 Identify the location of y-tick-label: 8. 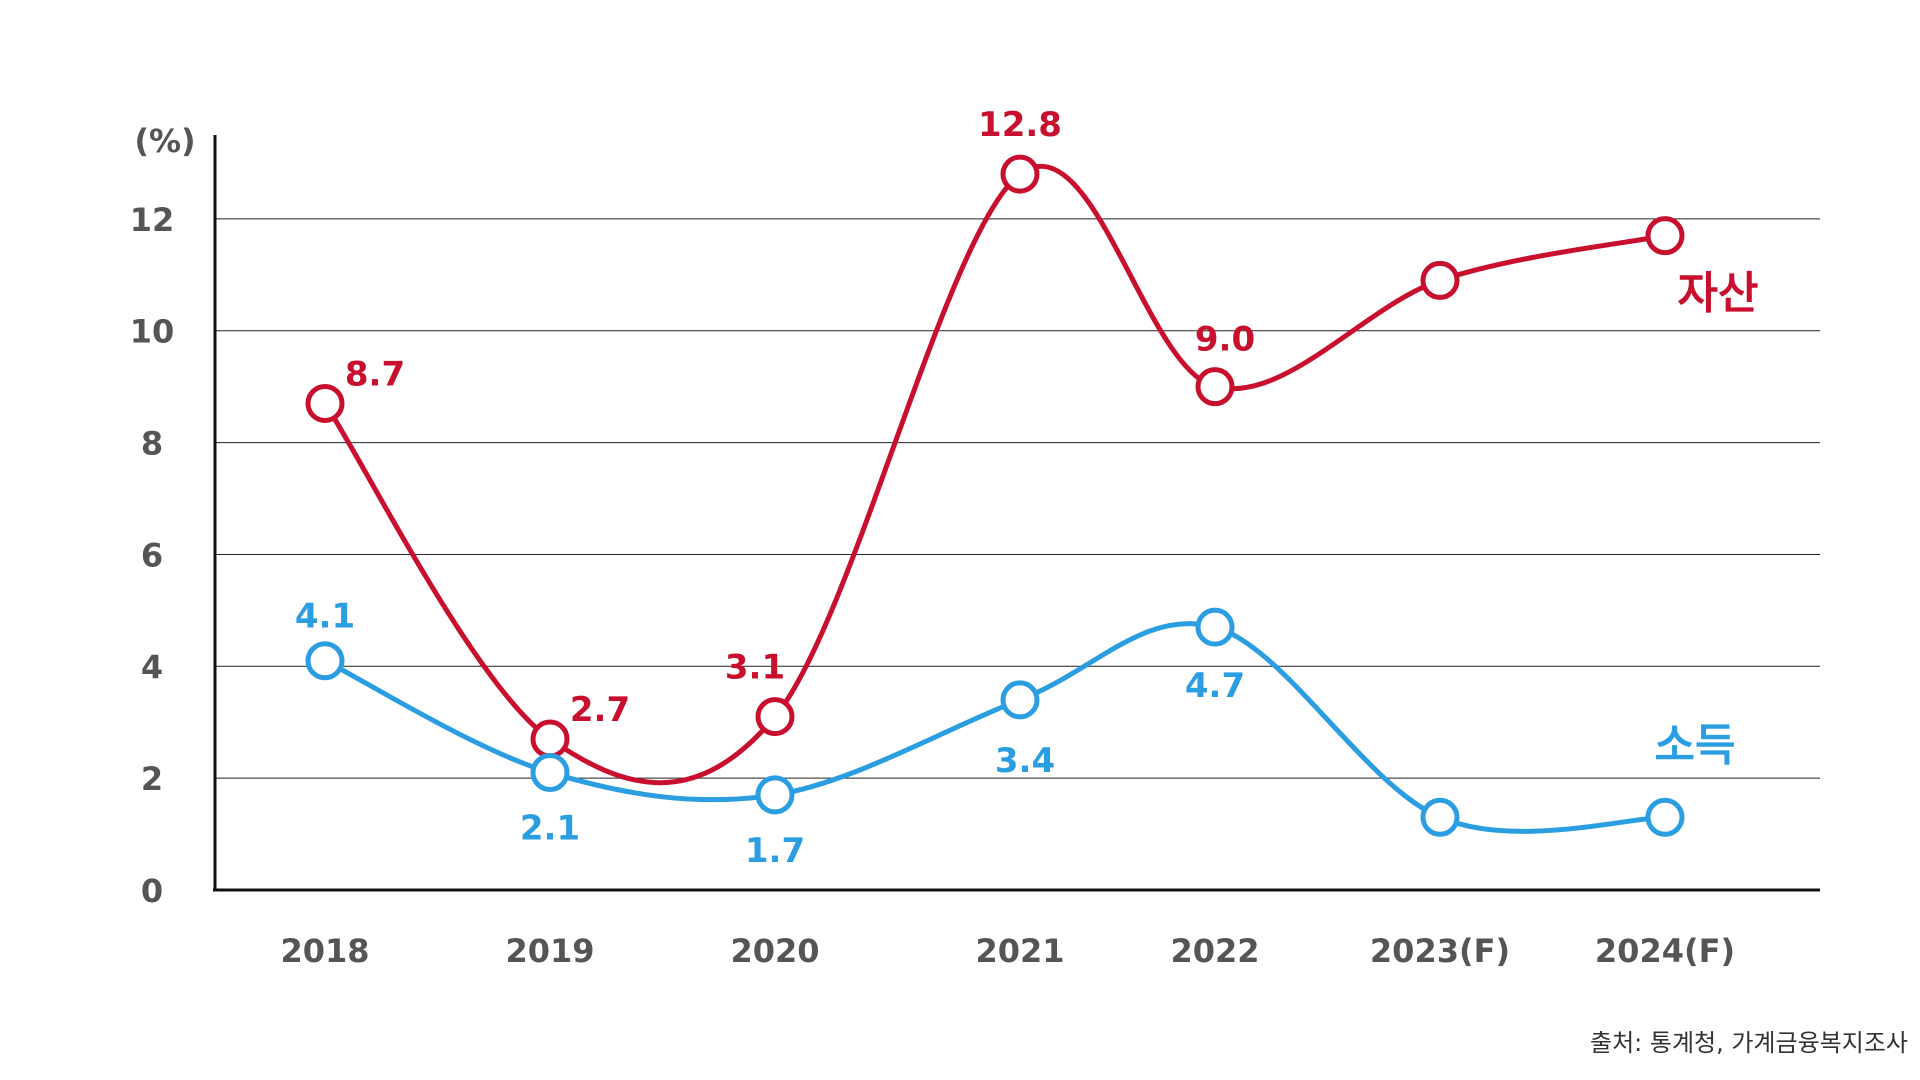
(152, 444).